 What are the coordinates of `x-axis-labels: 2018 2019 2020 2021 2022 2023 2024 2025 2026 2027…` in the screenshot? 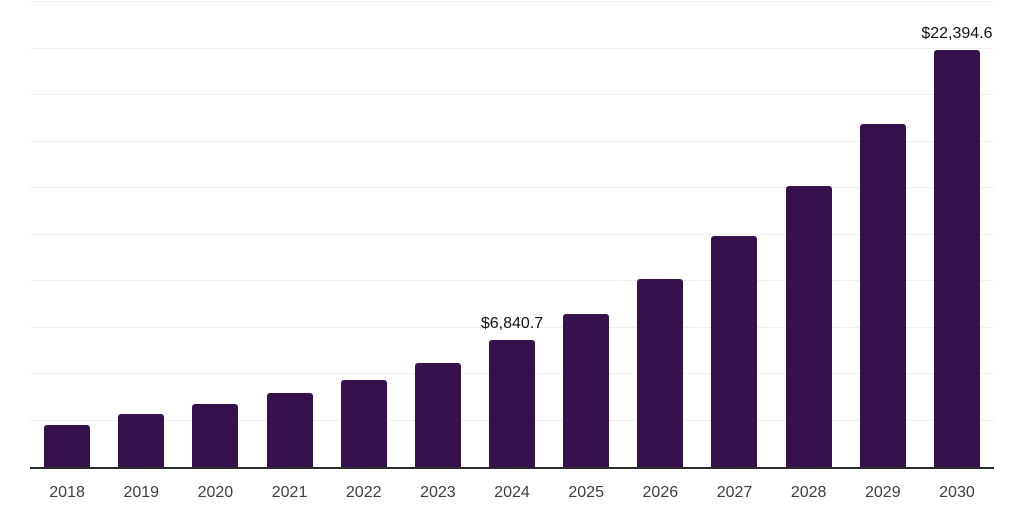 It's located at (512, 493).